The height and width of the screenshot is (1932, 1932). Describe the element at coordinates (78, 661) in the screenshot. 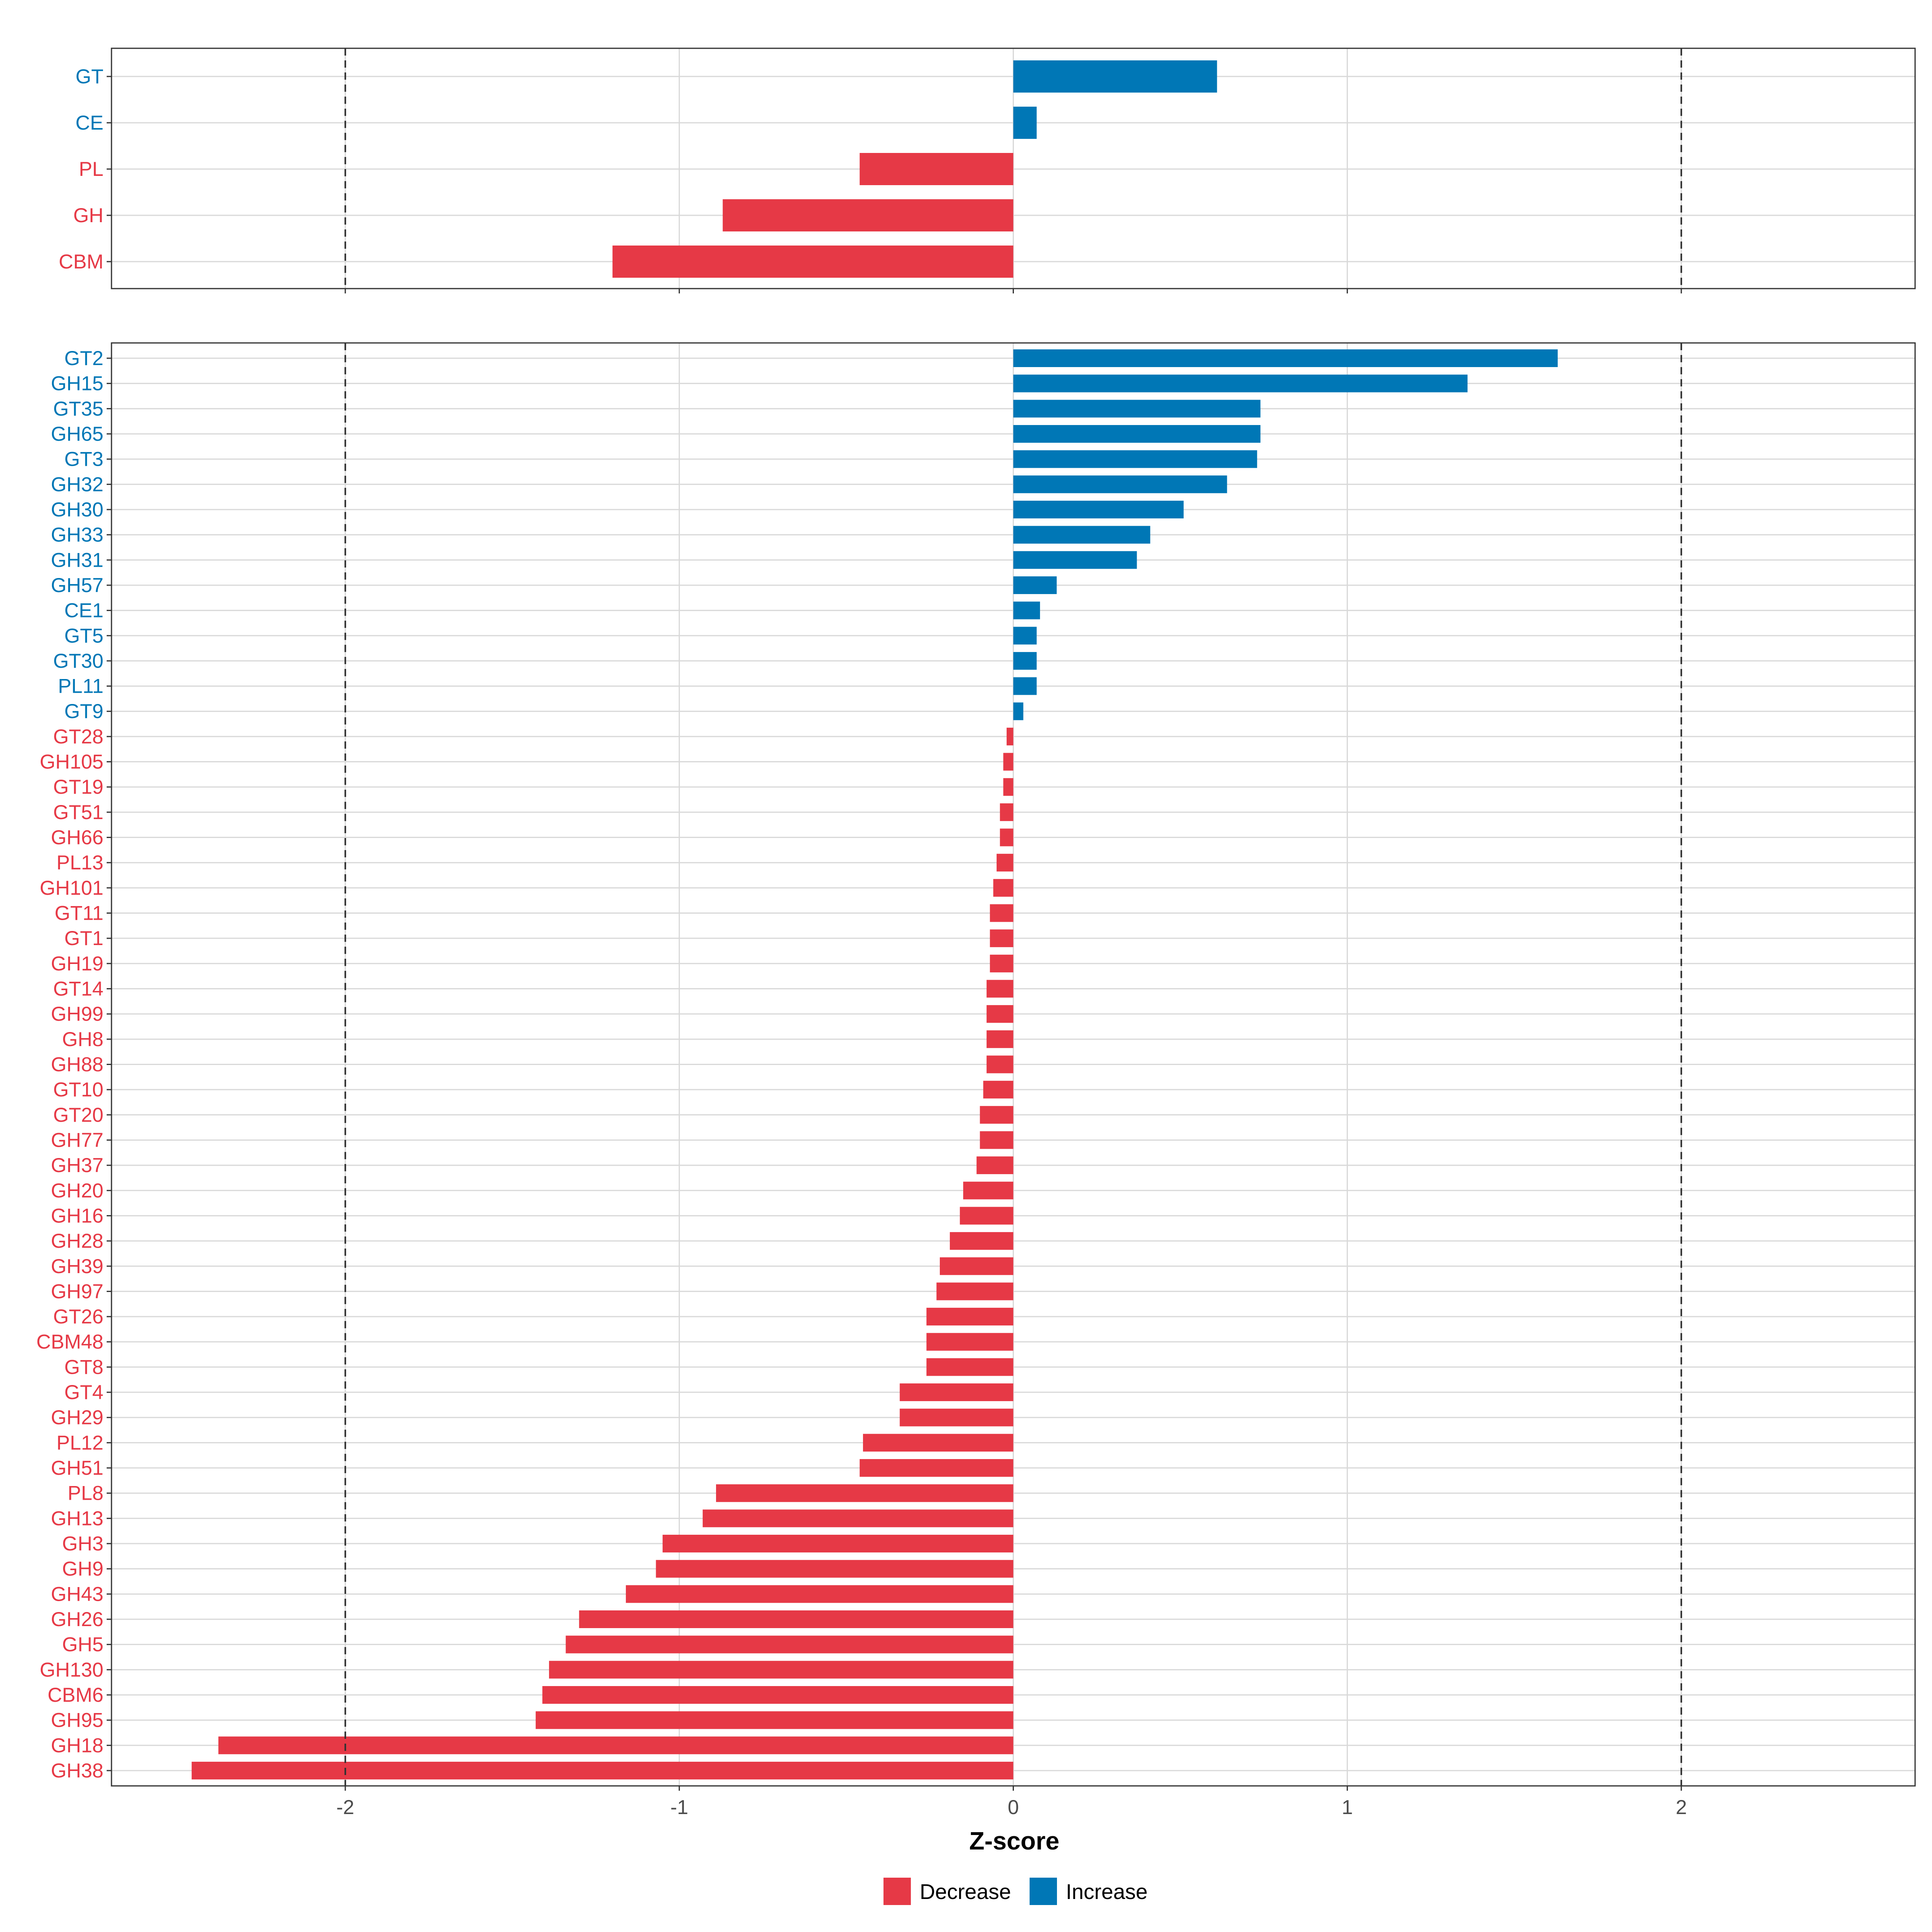

I see `category-label: GT30` at that location.